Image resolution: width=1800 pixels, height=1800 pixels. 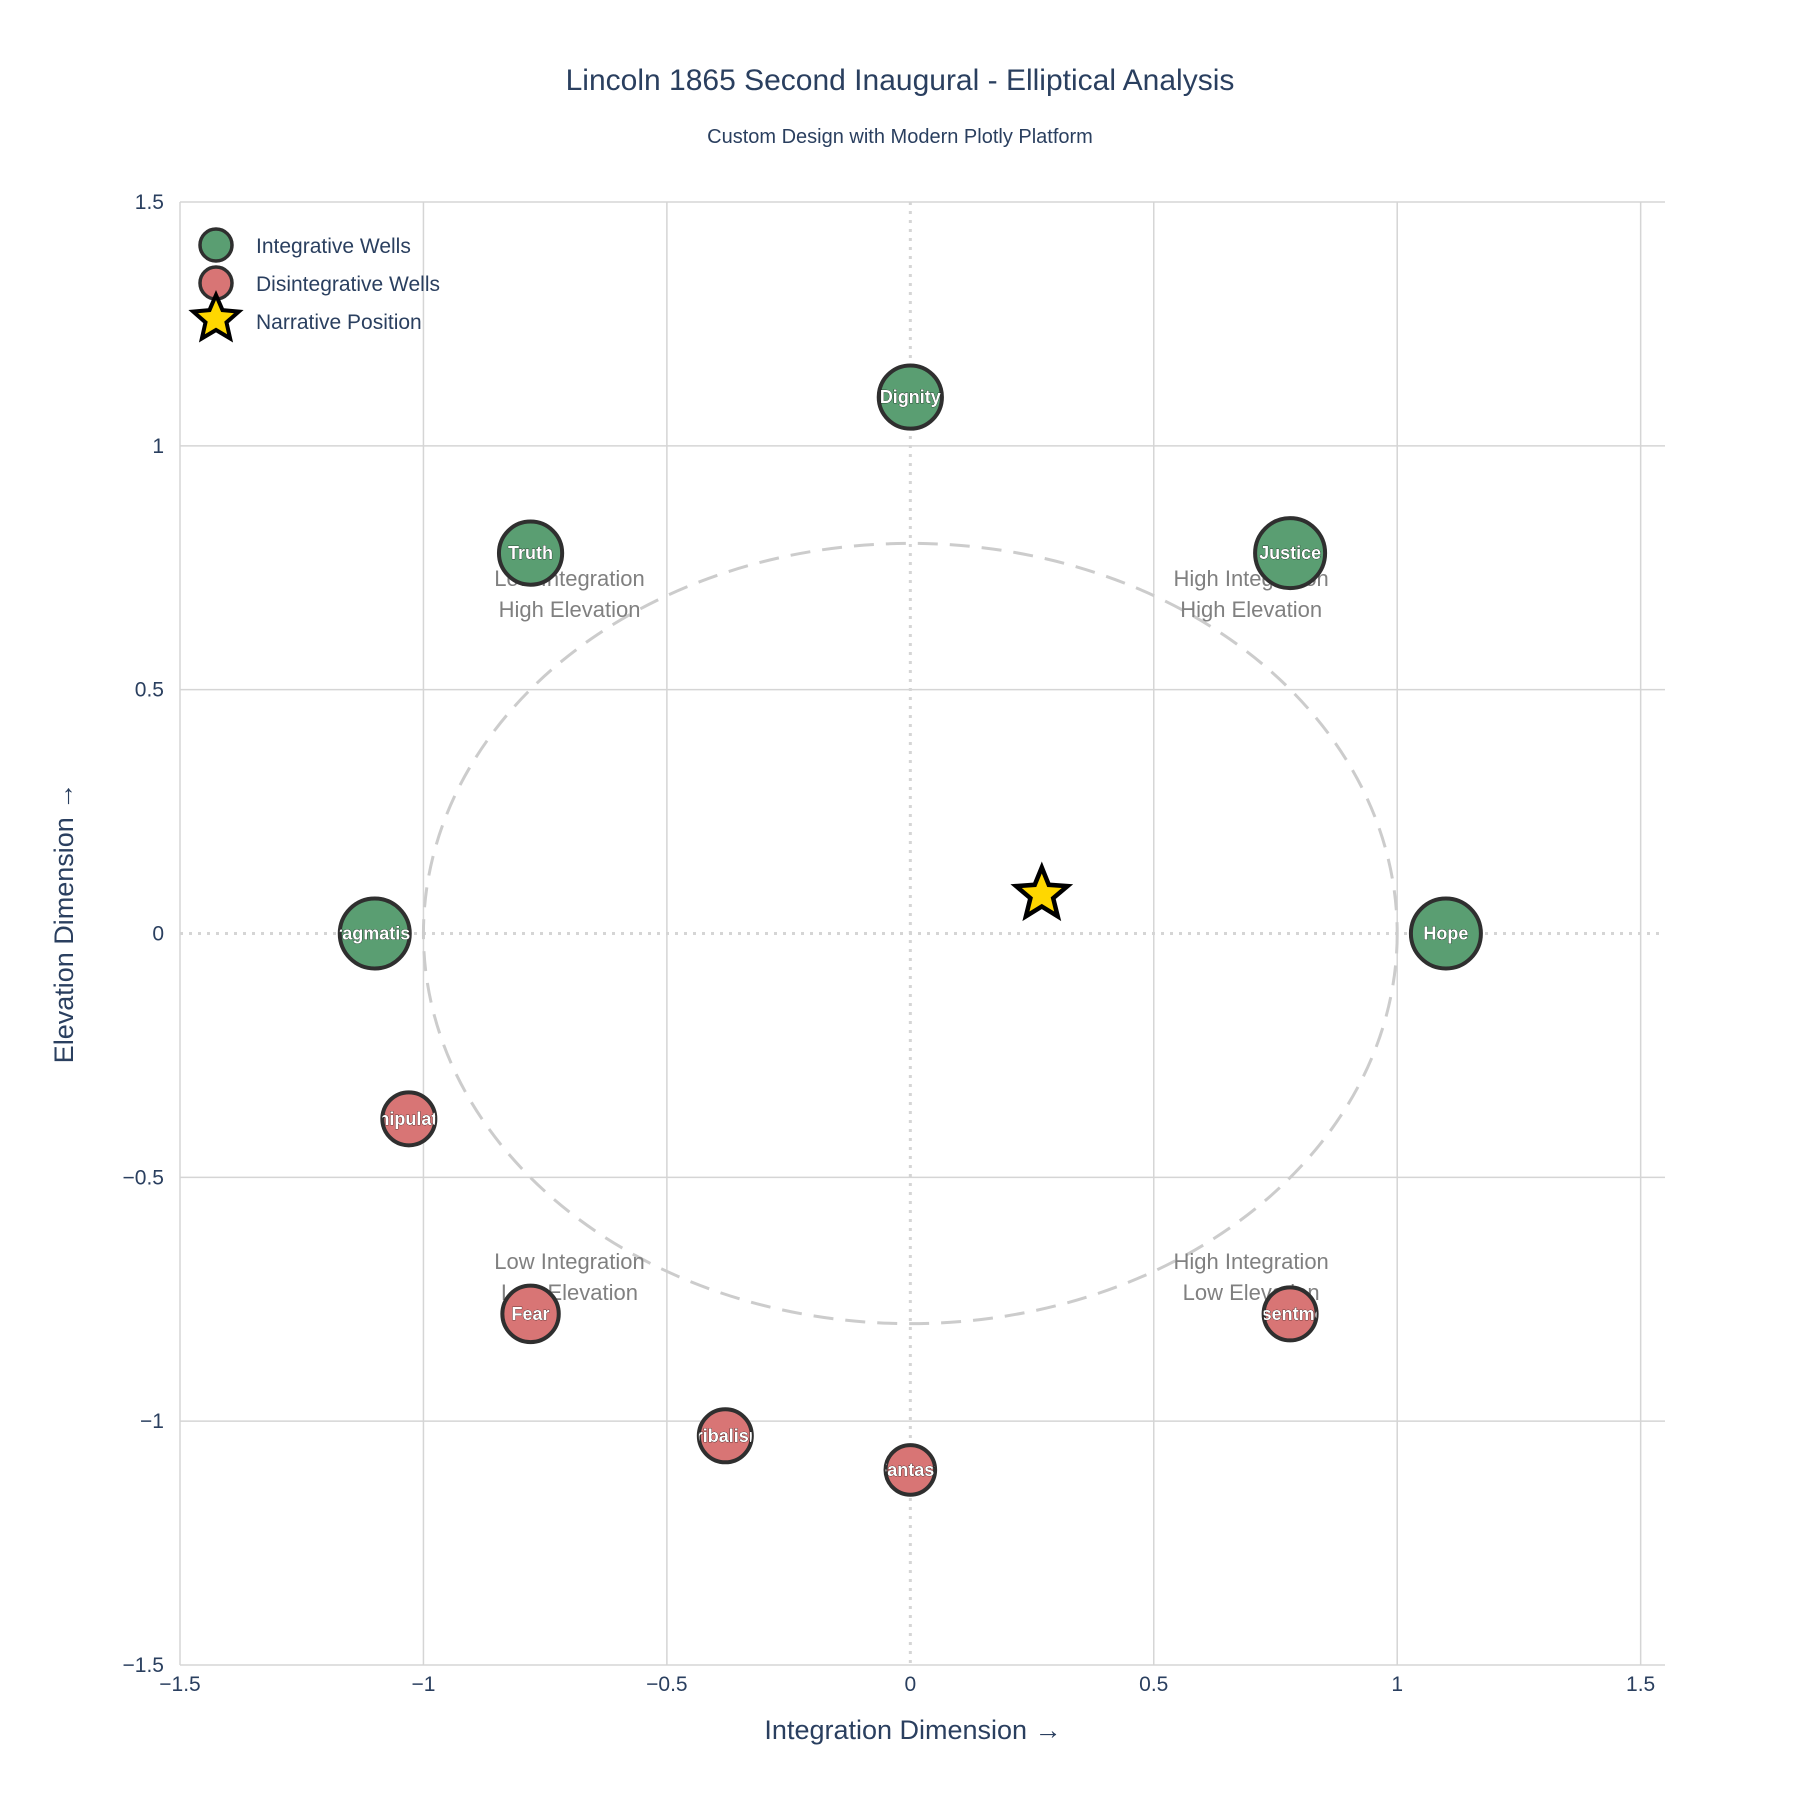 I want to click on y-tick-label: 1.5, so click(x=149, y=202).